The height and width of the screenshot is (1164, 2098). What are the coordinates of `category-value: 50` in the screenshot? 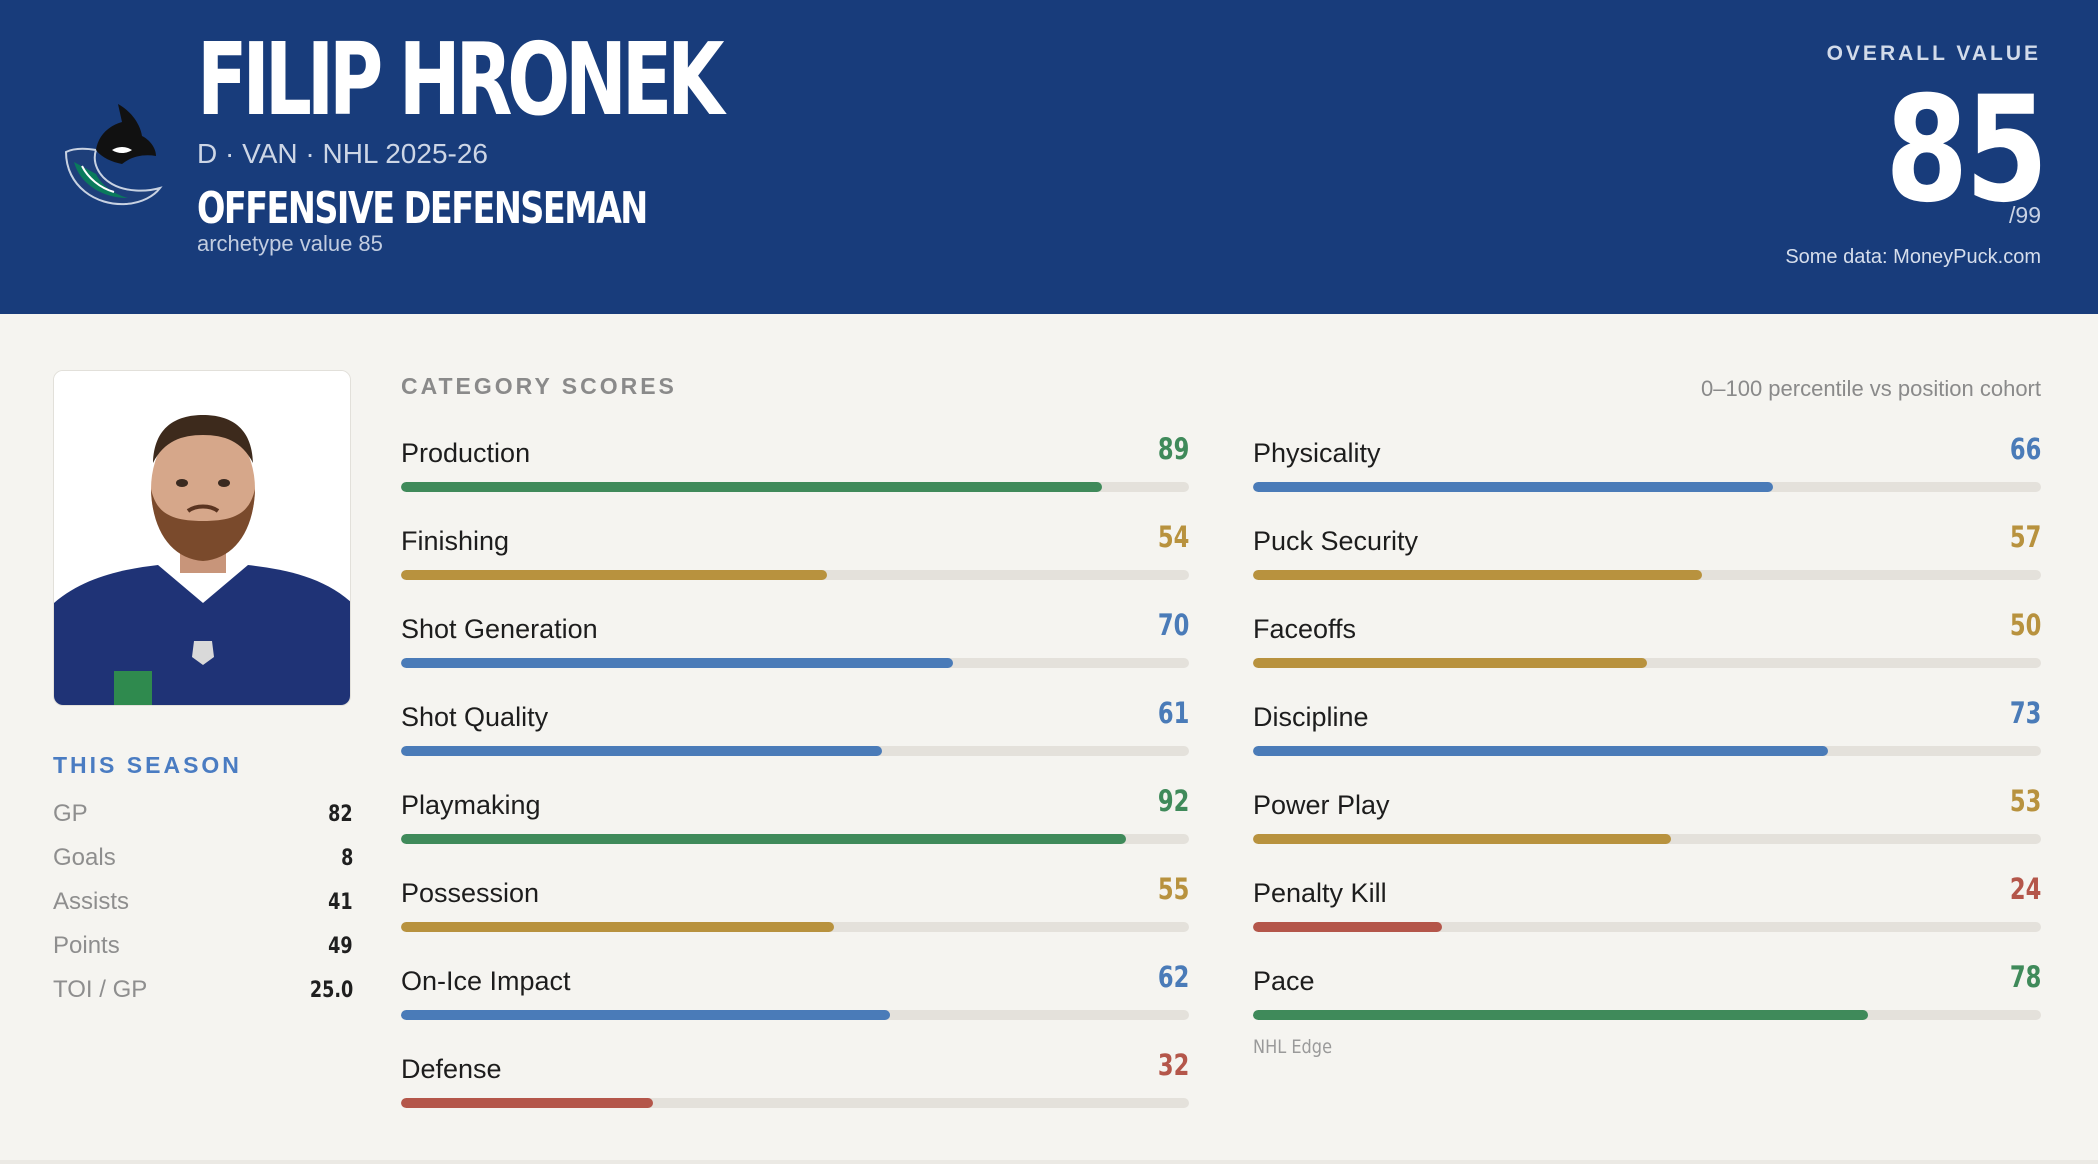 It's located at (2025, 625).